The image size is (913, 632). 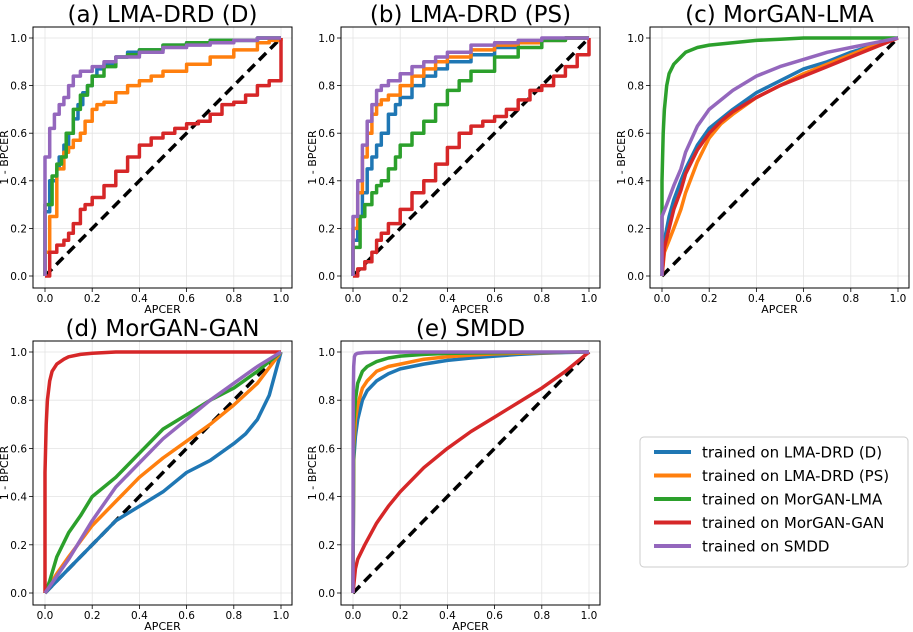 I want to click on legend-label: trained on LMA-DRD (PS), so click(x=795, y=476).